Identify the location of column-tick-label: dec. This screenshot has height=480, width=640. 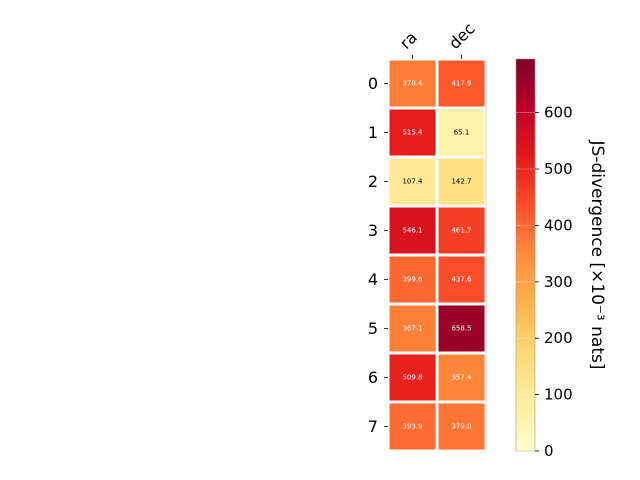
(462, 36).